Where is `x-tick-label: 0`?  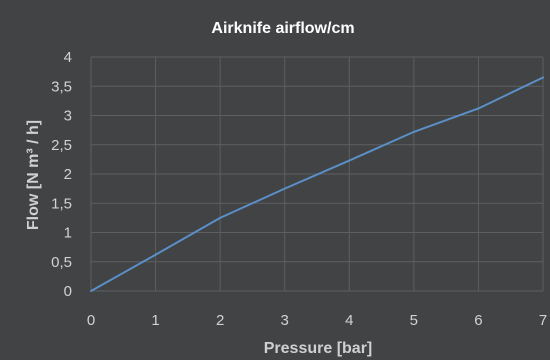 x-tick-label: 0 is located at coordinates (91, 320).